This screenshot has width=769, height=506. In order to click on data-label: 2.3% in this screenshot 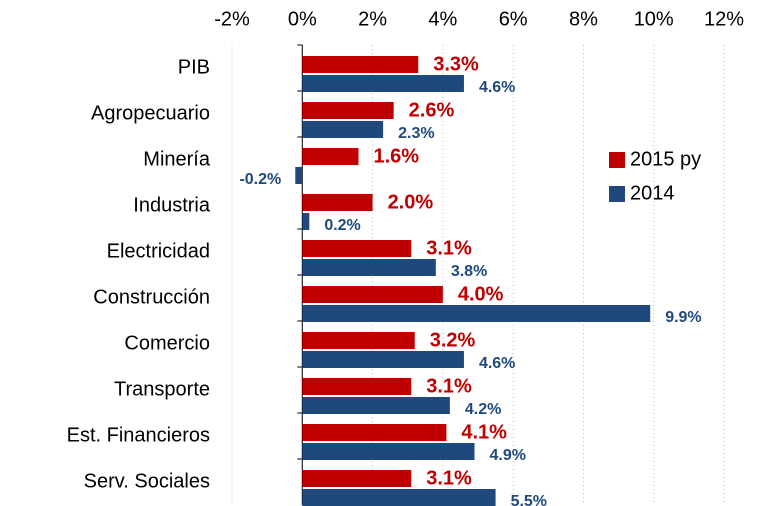, I will do `click(416, 133)`.